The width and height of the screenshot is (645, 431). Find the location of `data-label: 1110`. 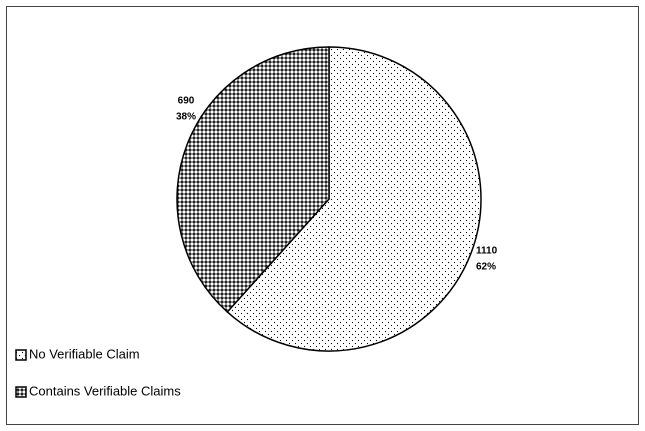

data-label: 1110 is located at coordinates (487, 251).